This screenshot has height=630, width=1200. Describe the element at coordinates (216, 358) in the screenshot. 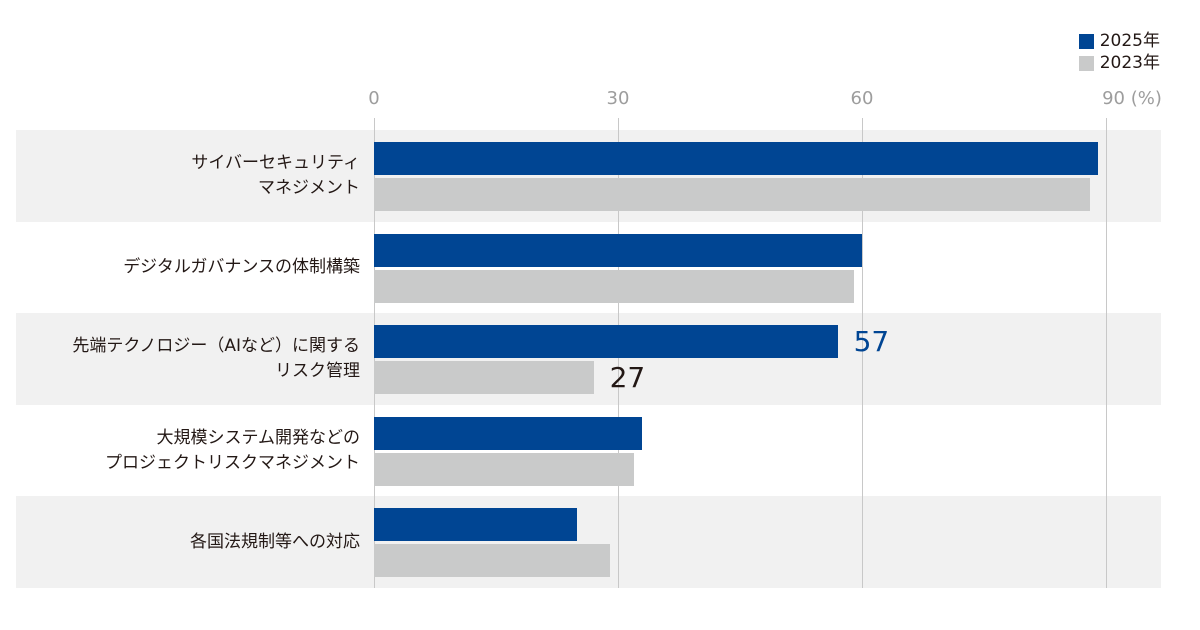

I see `category-label: 先端テクノロジー（AIなど）に関する リスク管理` at that location.